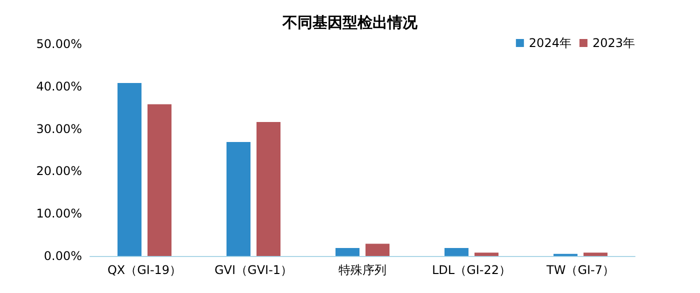 The image size is (700, 293). Describe the element at coordinates (362, 270) in the screenshot. I see `x-tick-label: 特殊序列` at that location.